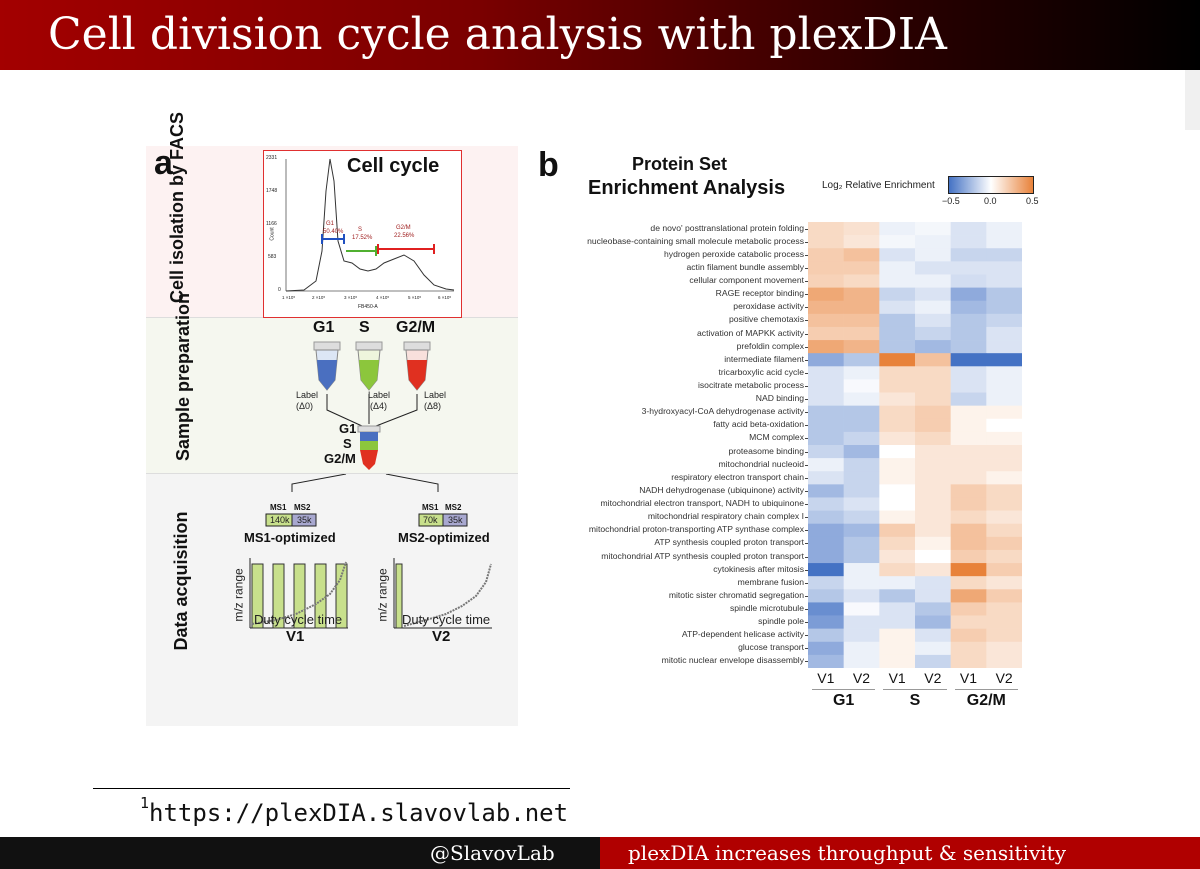  Describe the element at coordinates (734, 253) in the screenshot. I see `heatmap-row-label: hydrogen peroxide catabolic process` at that location.